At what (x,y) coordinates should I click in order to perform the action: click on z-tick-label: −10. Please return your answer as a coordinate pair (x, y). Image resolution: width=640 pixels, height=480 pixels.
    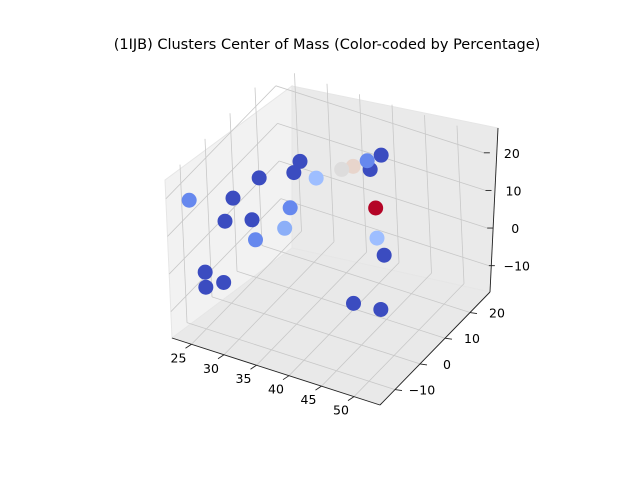
    Looking at the image, I should click on (517, 266).